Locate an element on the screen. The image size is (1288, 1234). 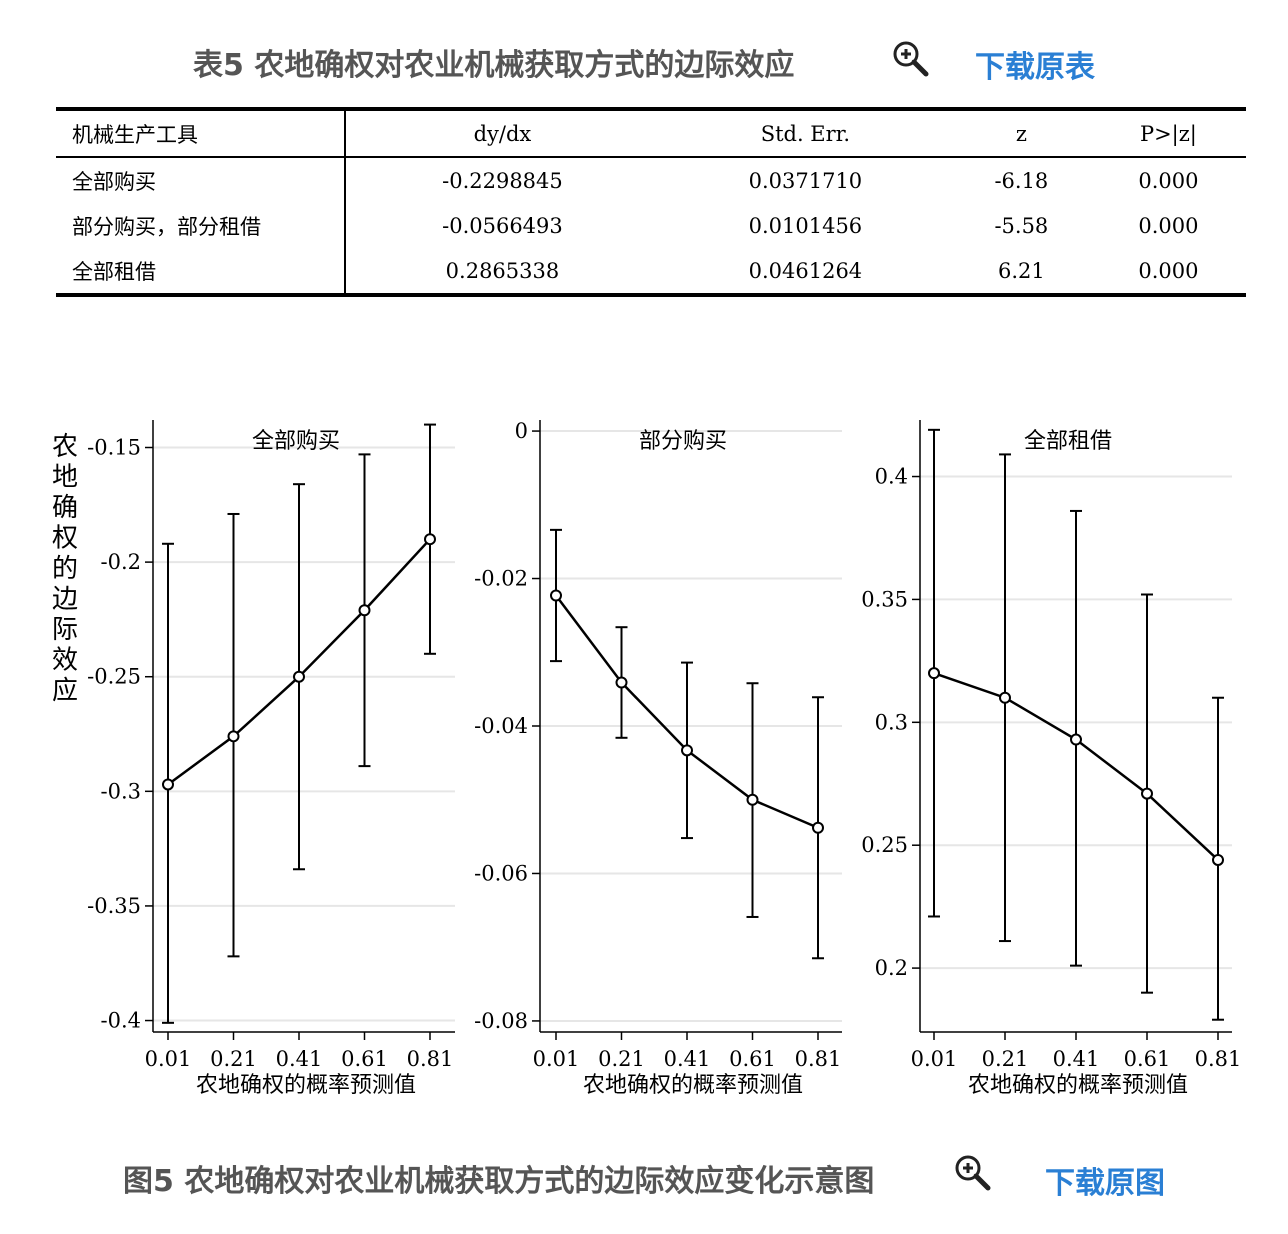
y-tick-label: -0.2 is located at coordinates (121, 562).